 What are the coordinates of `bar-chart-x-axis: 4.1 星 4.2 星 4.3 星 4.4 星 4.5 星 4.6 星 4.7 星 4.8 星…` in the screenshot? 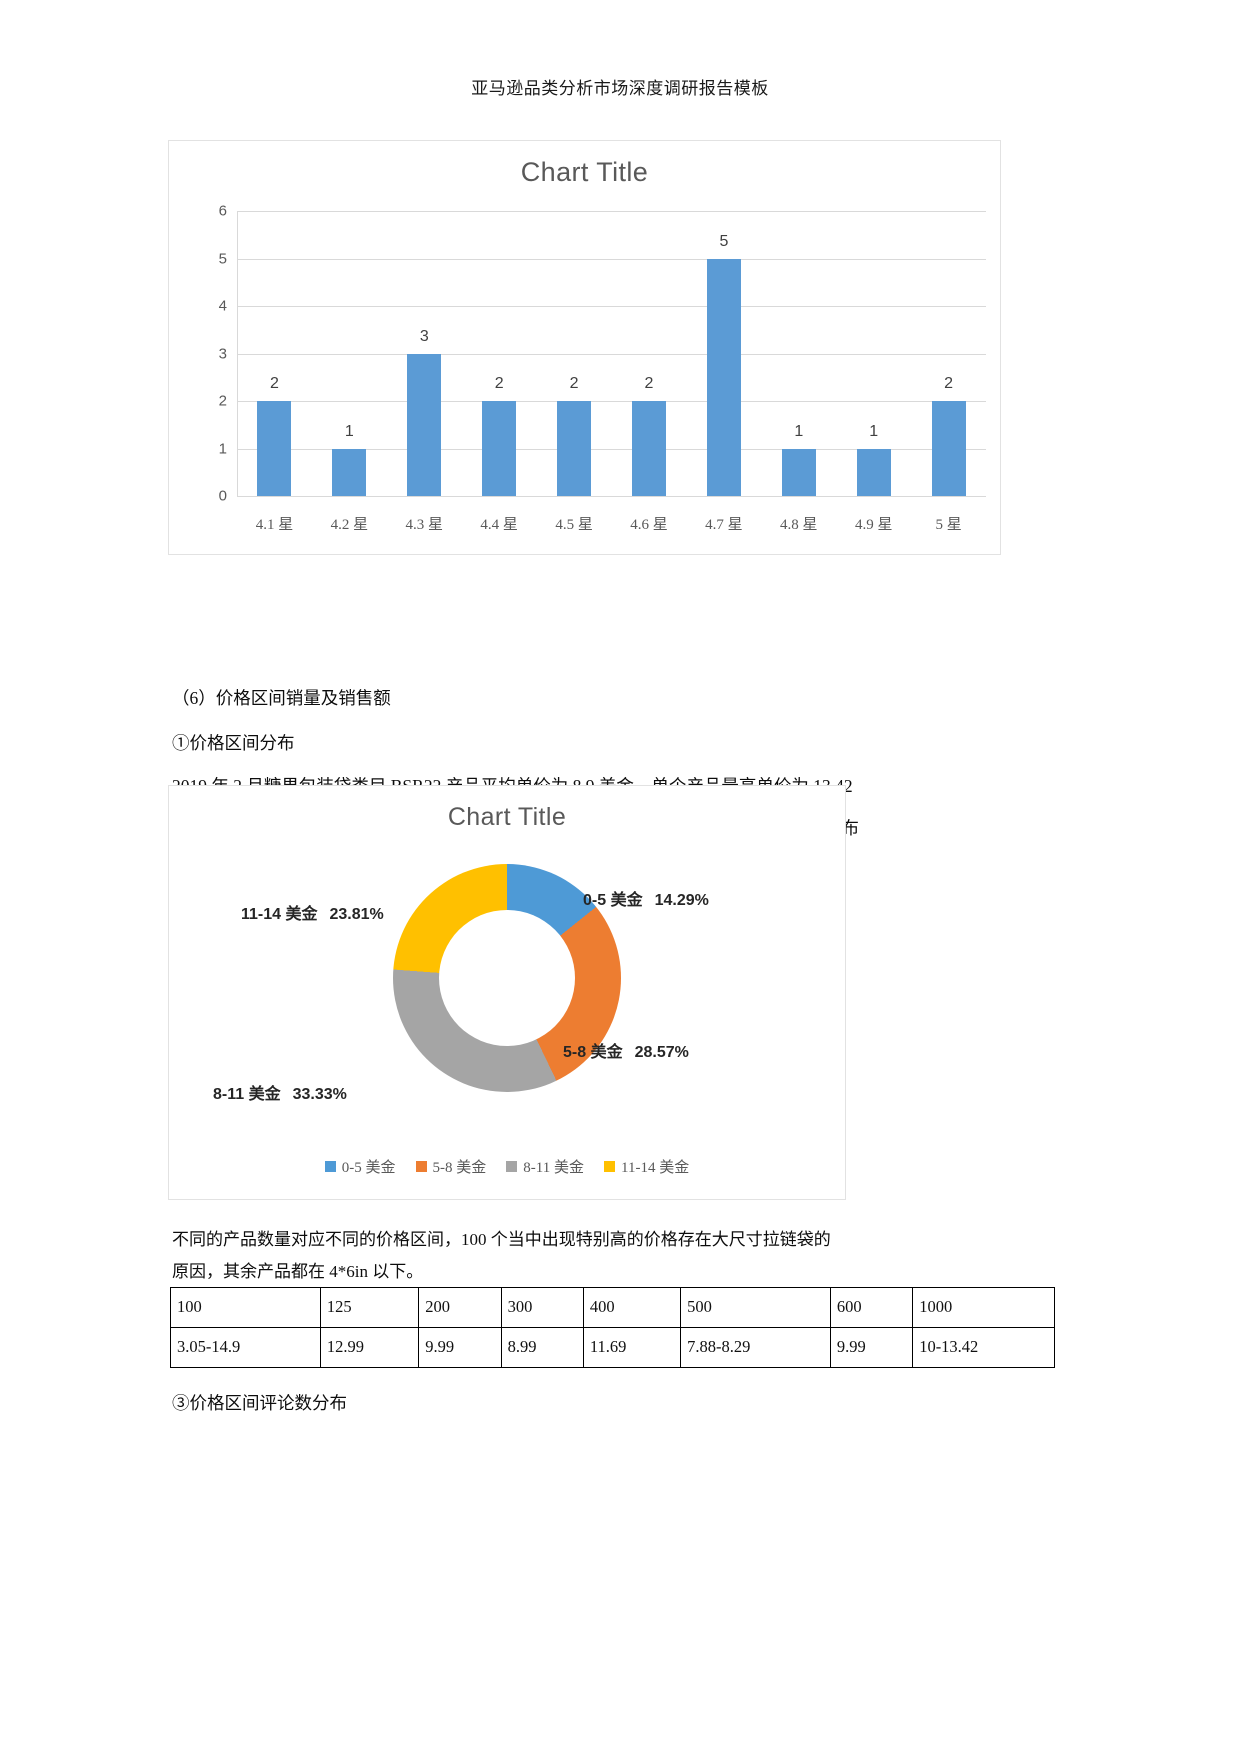 It's located at (611, 523).